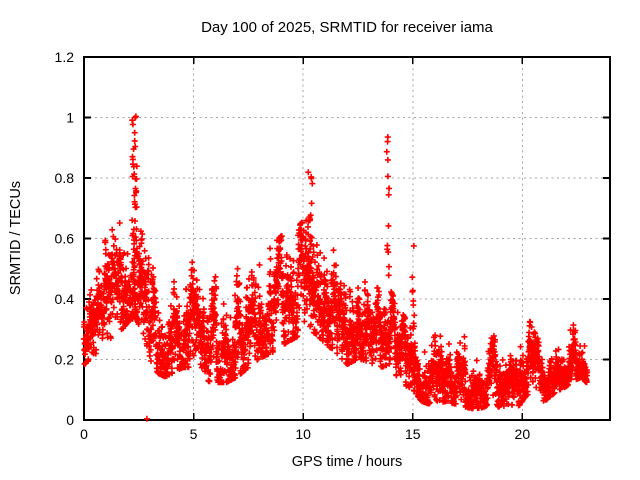 The image size is (640, 480). Describe the element at coordinates (347, 462) in the screenshot. I see `x-axis-label: GPS time / hours` at that location.